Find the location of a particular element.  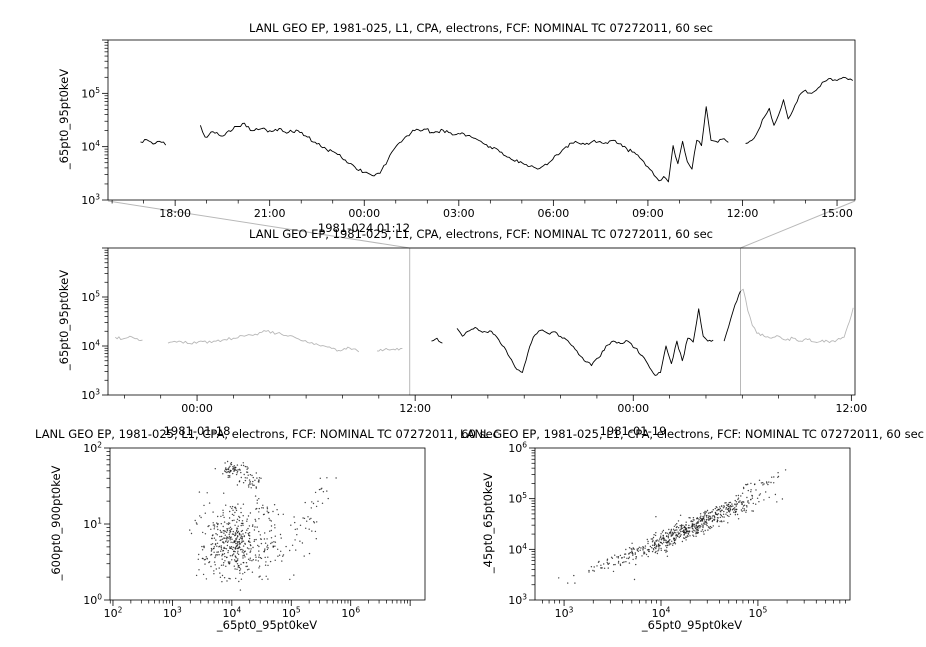

top-y-axis-label: _65pt0_95pt0keV is located at coordinates (64, 119).